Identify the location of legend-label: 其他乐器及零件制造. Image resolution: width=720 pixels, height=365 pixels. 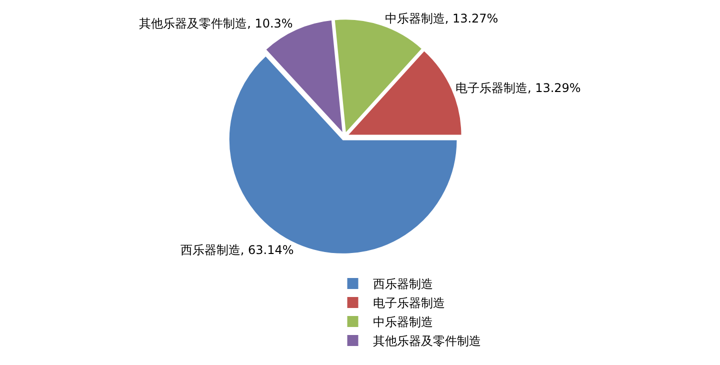
(426, 341).